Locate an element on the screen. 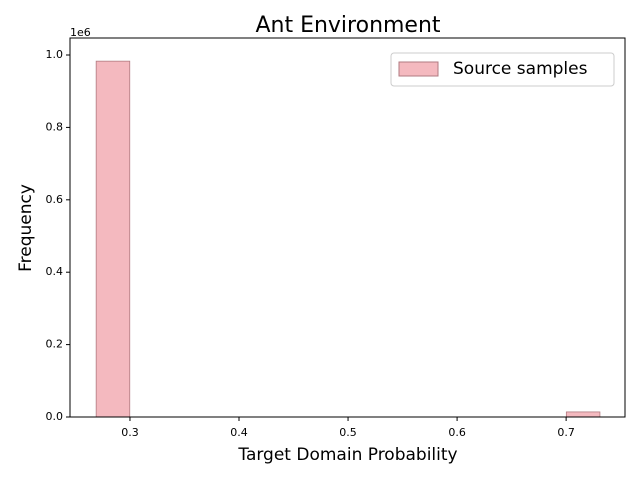 Image resolution: width=640 pixels, height=480 pixels. y-tick-label: 0.4 is located at coordinates (55, 271).